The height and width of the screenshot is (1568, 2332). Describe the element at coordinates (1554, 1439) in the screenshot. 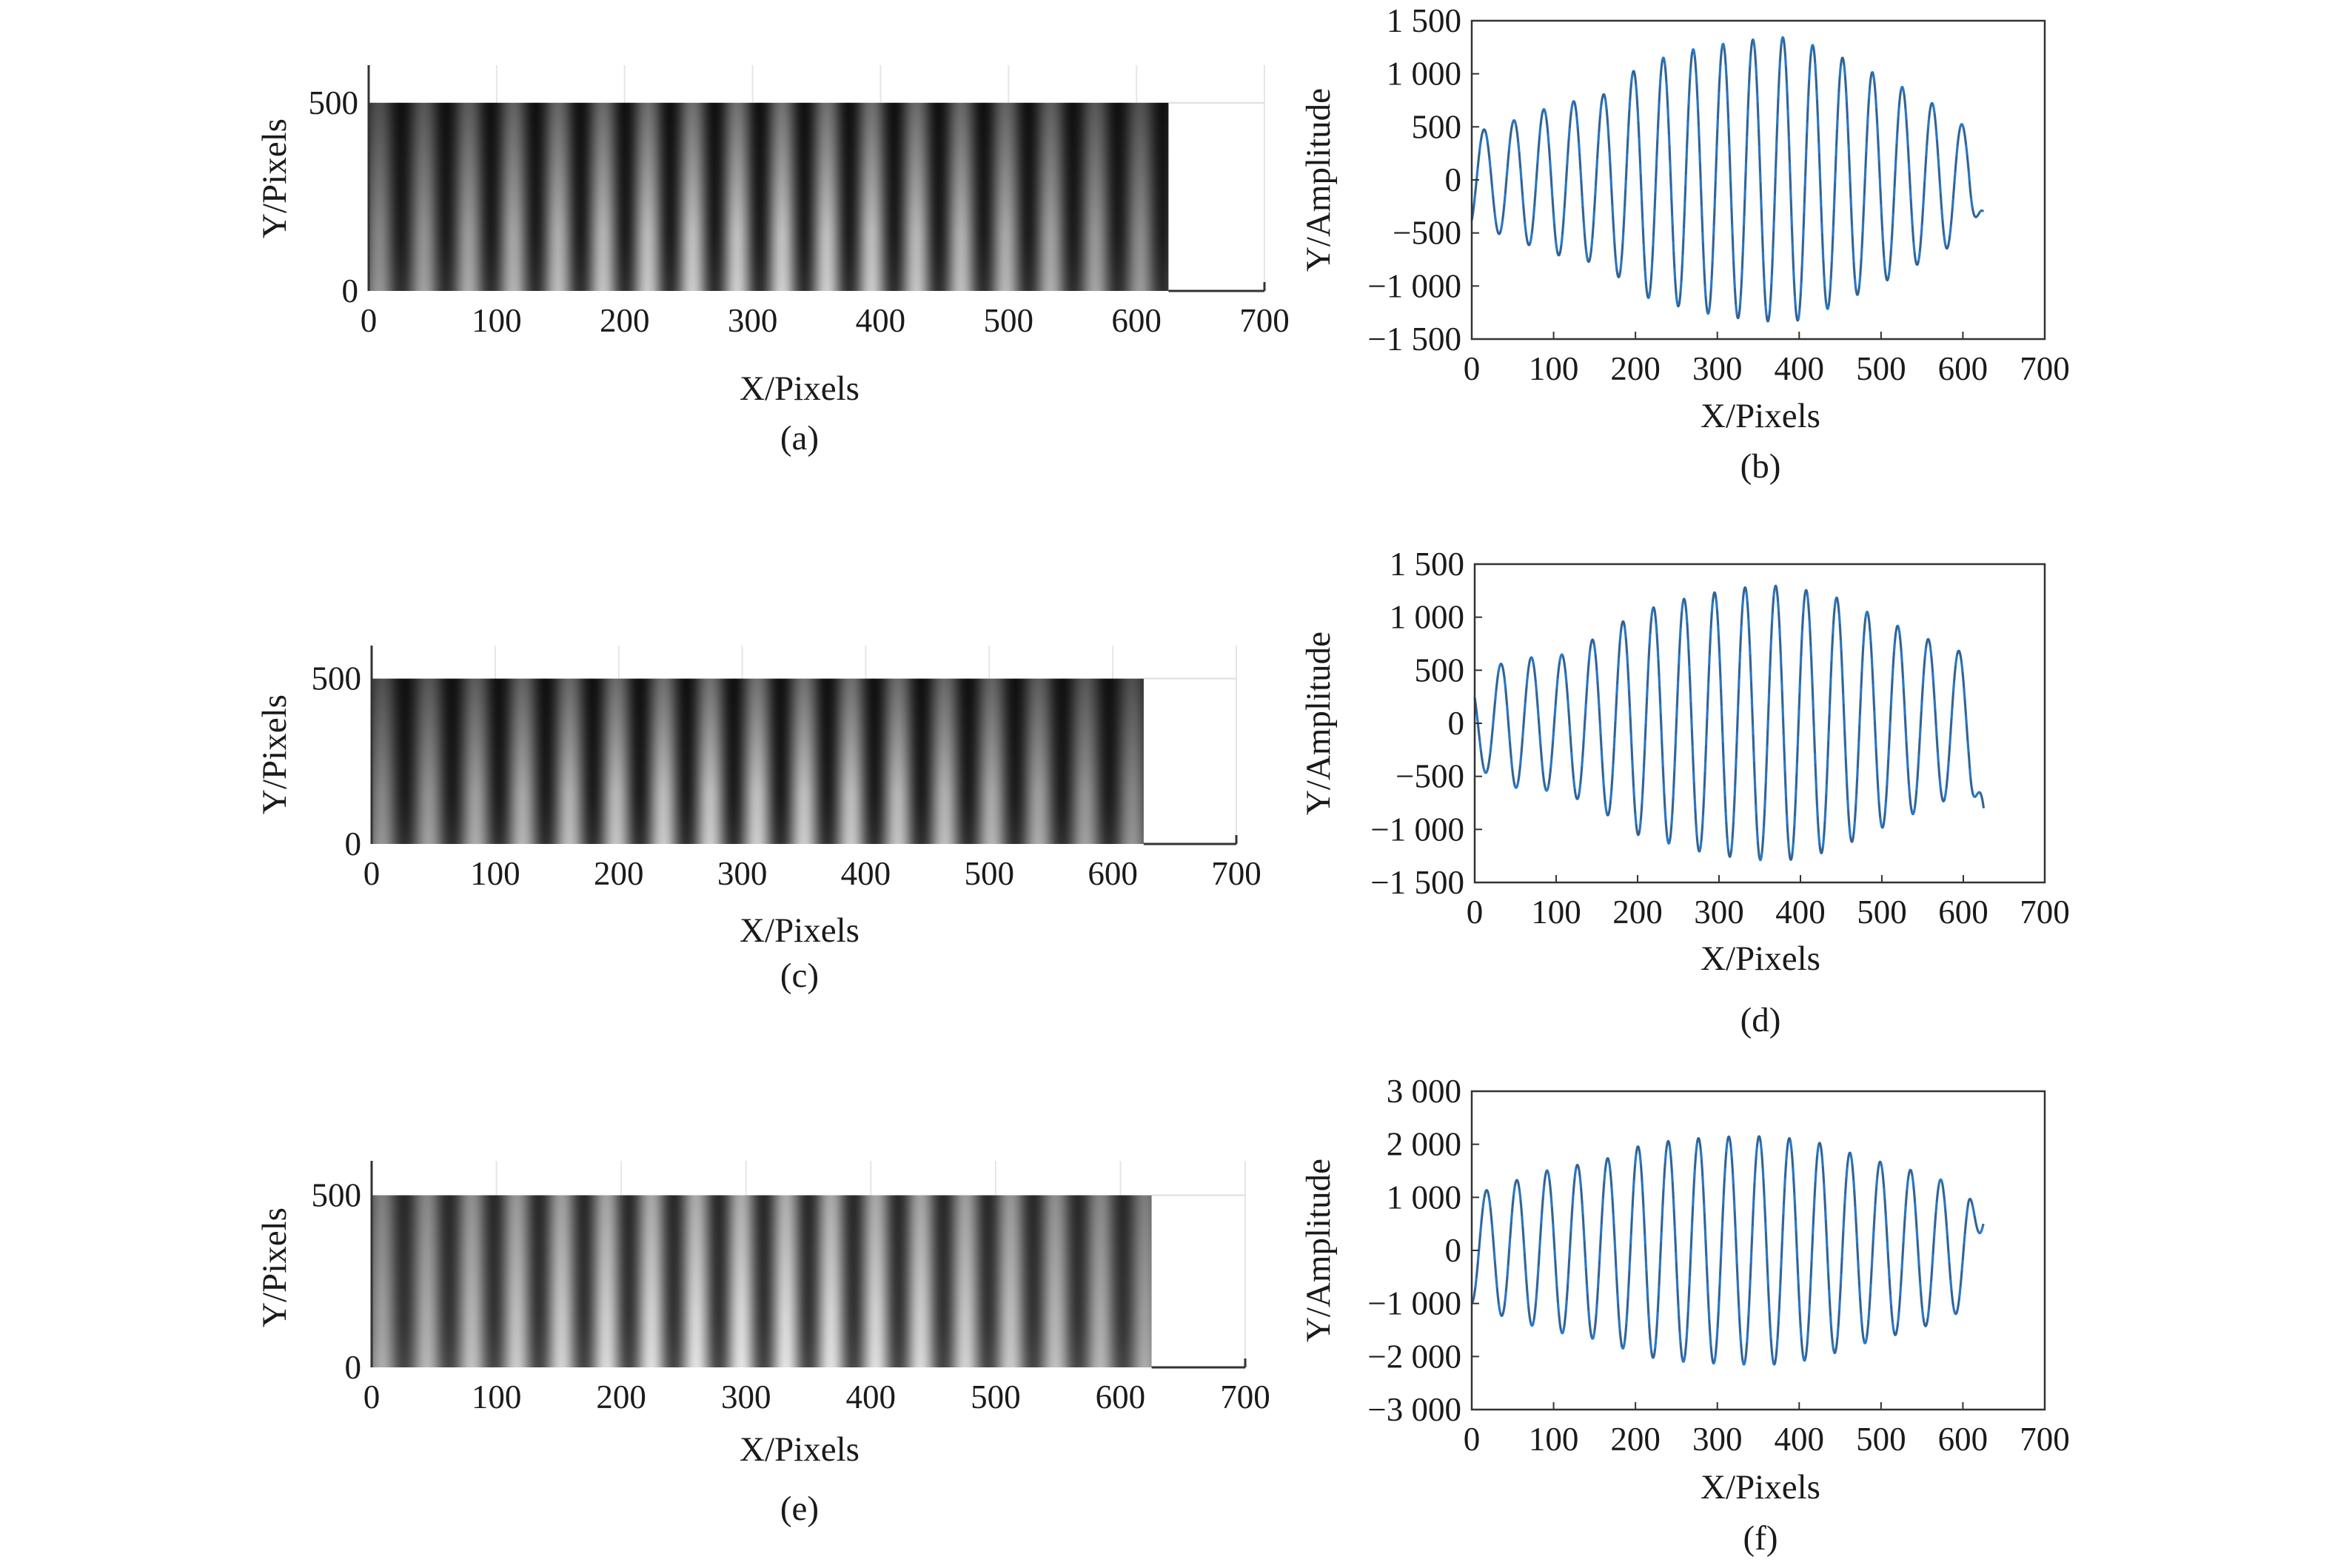

I see `x-tick-label-f-1: 100` at that location.